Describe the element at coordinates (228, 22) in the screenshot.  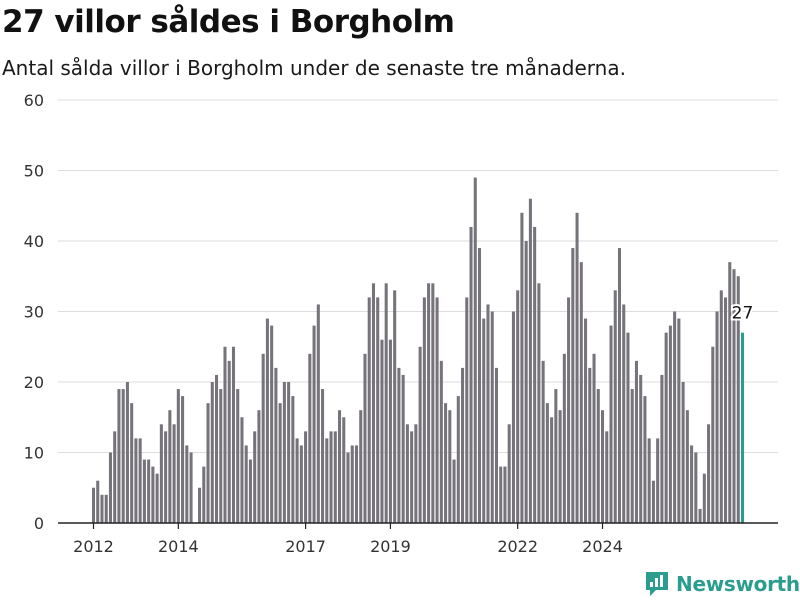
I see `chart-title: 27 villor såldes i Borgholm` at that location.